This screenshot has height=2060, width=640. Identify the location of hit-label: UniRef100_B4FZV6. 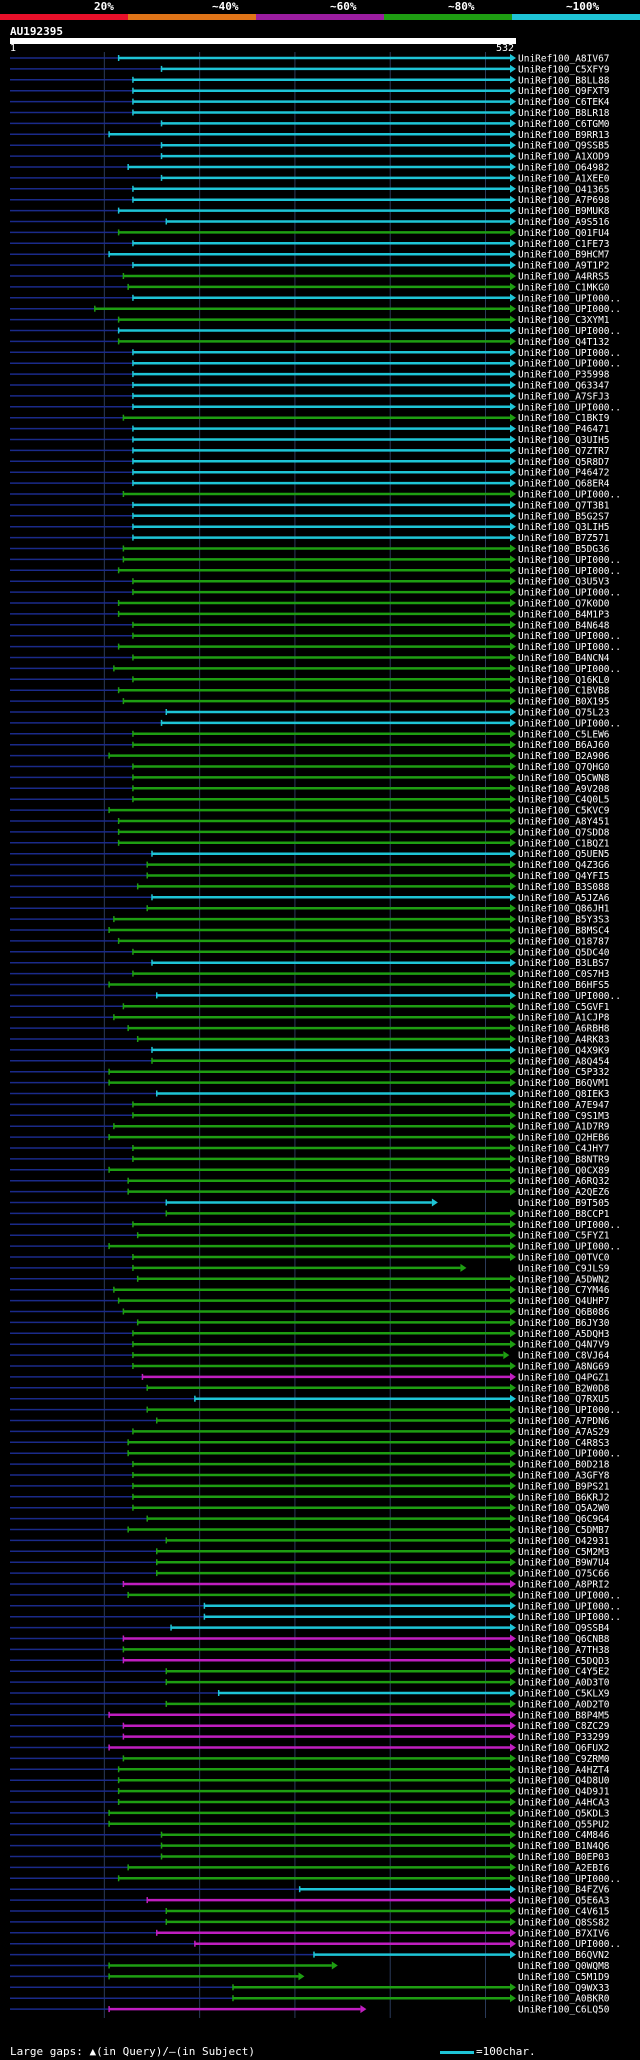
(564, 1890).